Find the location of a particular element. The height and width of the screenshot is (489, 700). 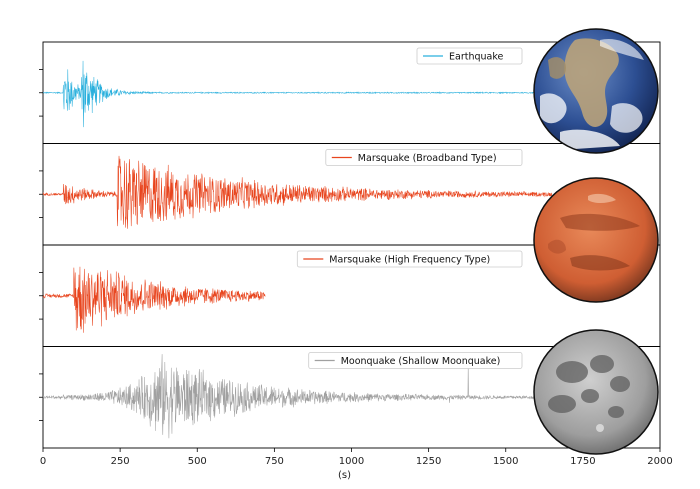

x-axis: 0 250 500 750 1000 1250 1500 1750 2000 (s) is located at coordinates (356, 464).